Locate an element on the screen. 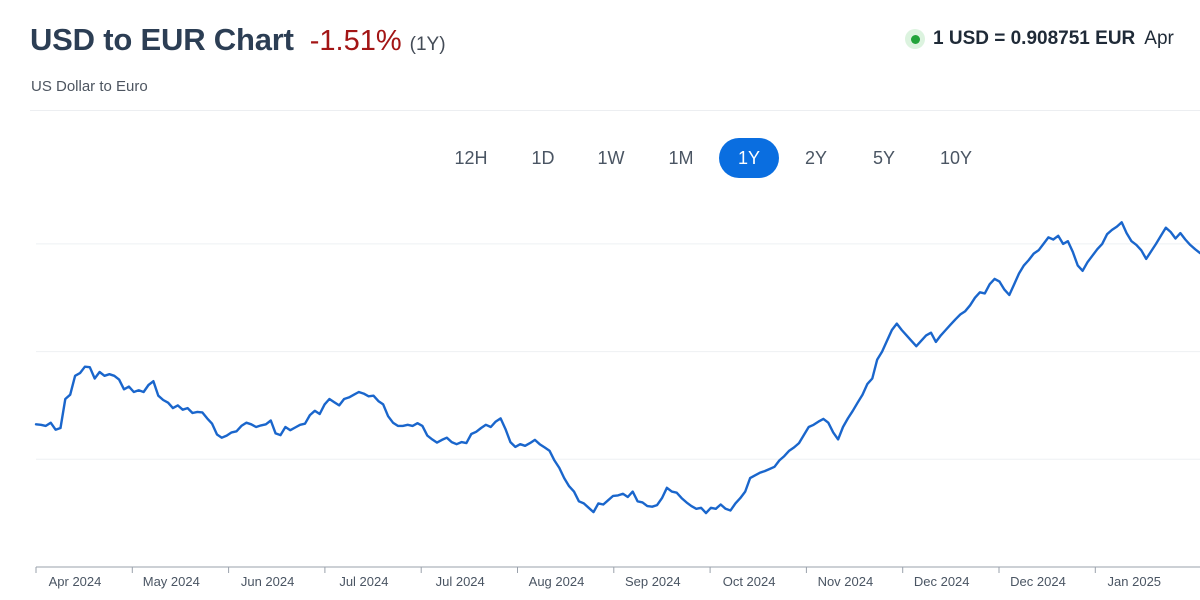 This screenshot has height=600, width=1200. x-tick-label: May 2024 is located at coordinates (171, 581).